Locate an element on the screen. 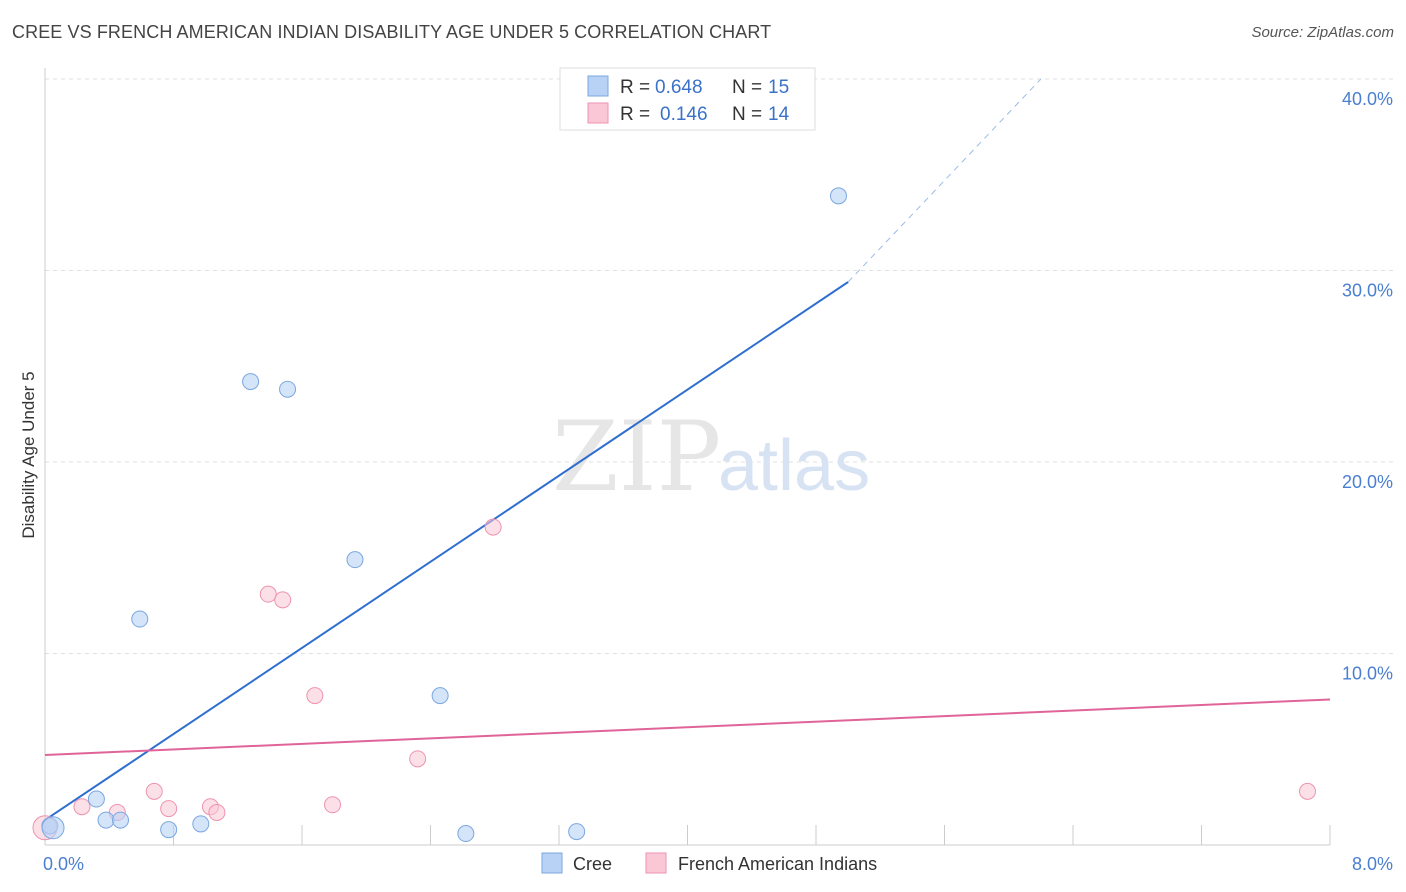  legend-r-value-french: 0.146 is located at coordinates (684, 114).